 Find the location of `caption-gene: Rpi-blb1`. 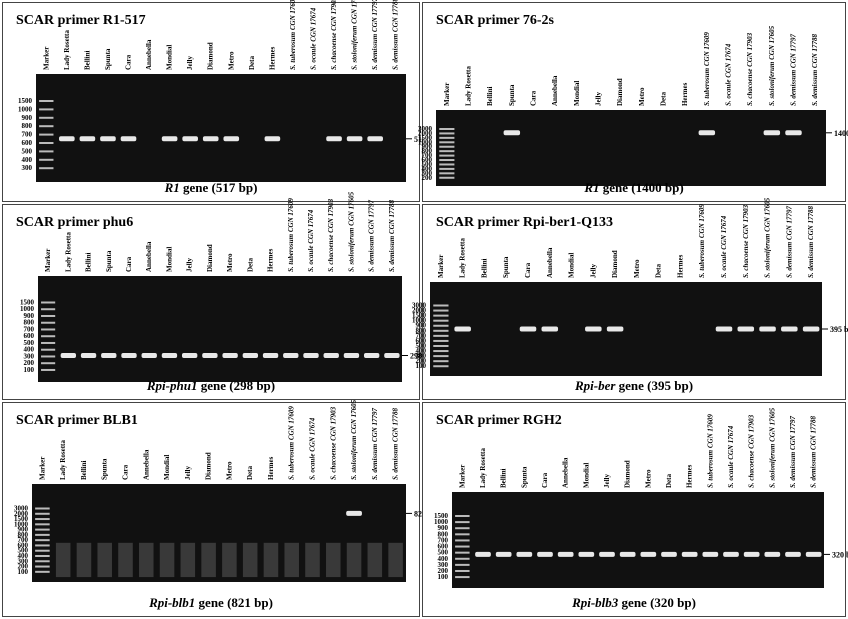

caption-gene: Rpi-blb1 is located at coordinates (171, 602).